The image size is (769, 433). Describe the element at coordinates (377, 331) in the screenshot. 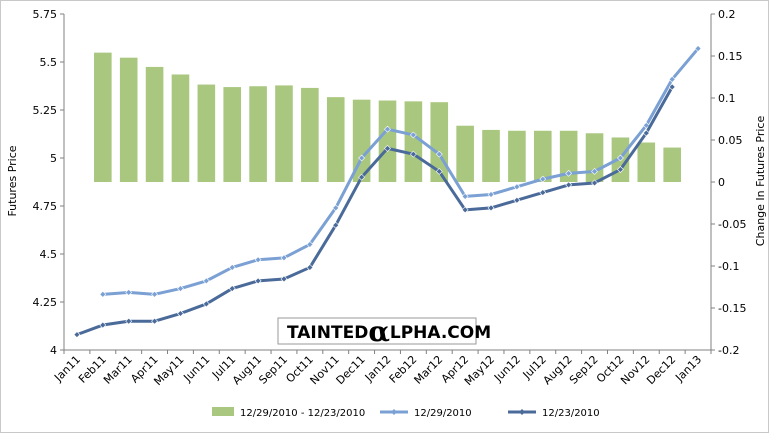

I see `watermark-frame` at that location.